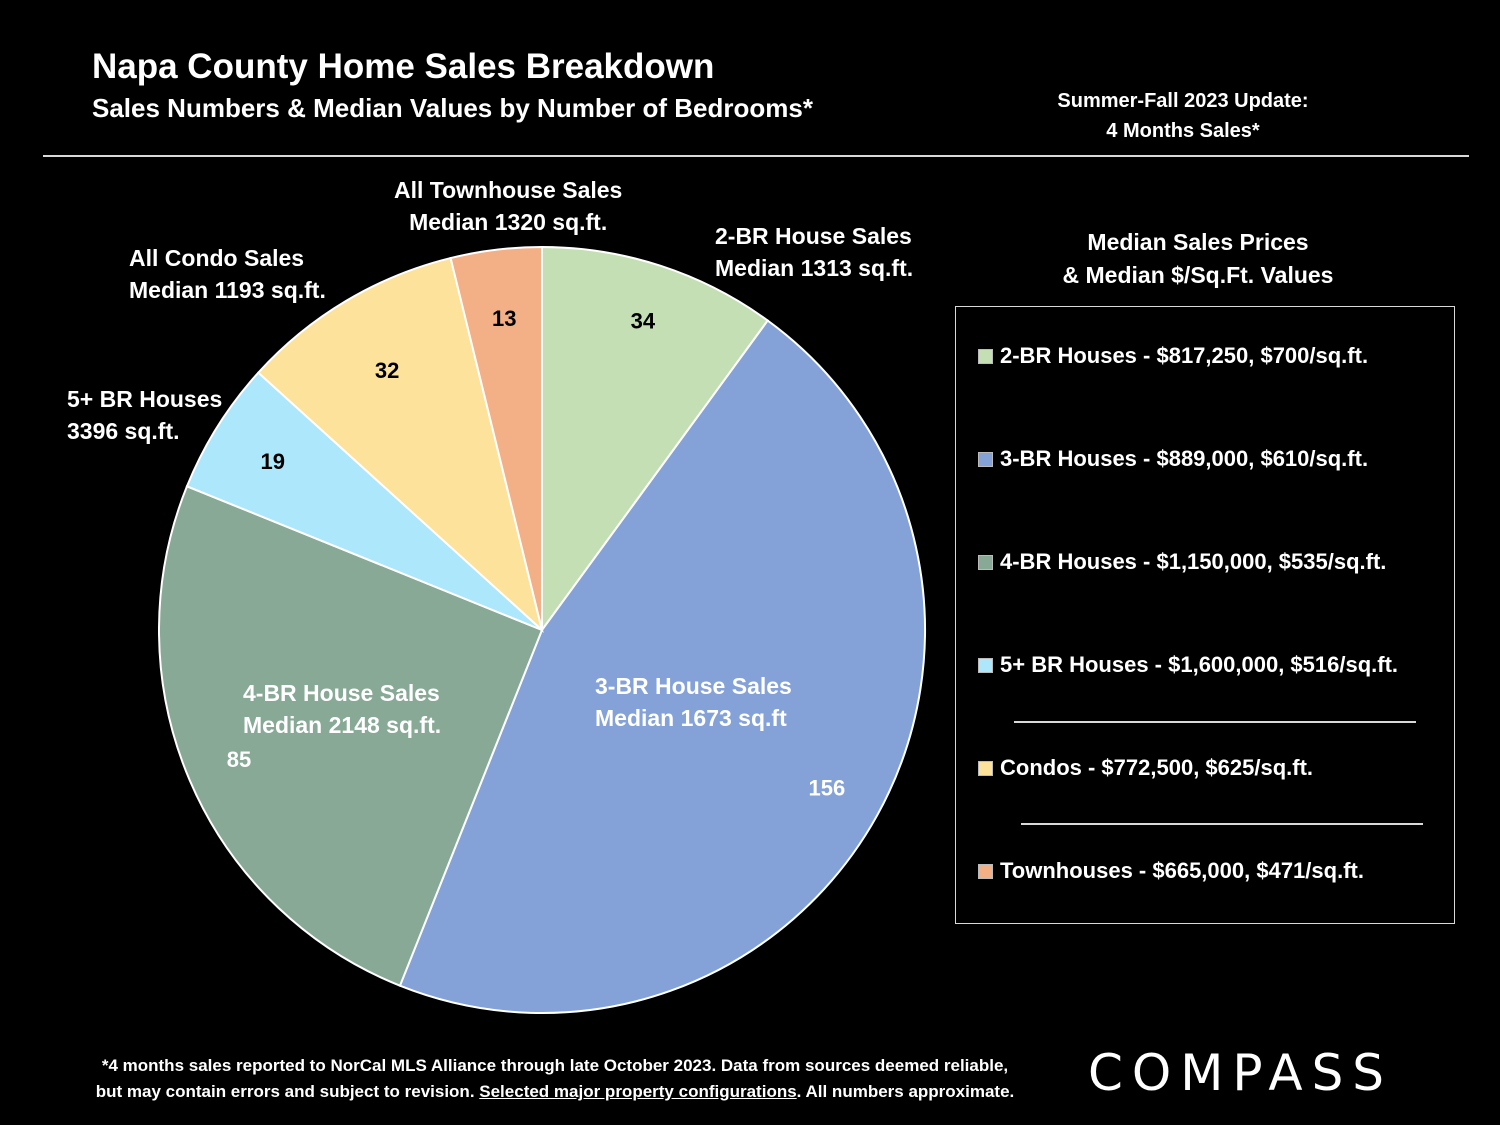  I want to click on swatch-2br, so click(985, 356).